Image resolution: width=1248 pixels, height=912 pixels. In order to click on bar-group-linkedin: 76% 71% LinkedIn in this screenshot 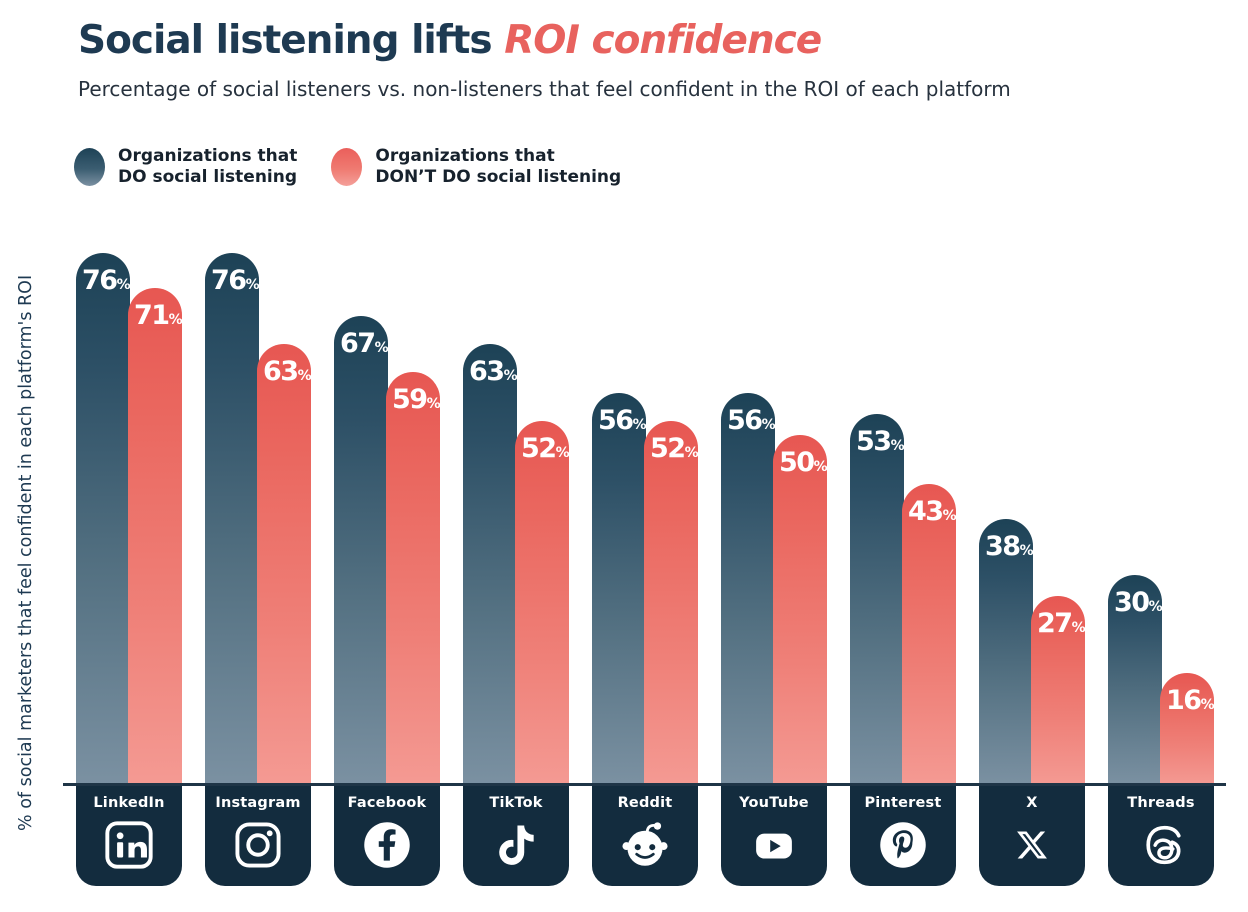, I will do `click(129, 569)`.